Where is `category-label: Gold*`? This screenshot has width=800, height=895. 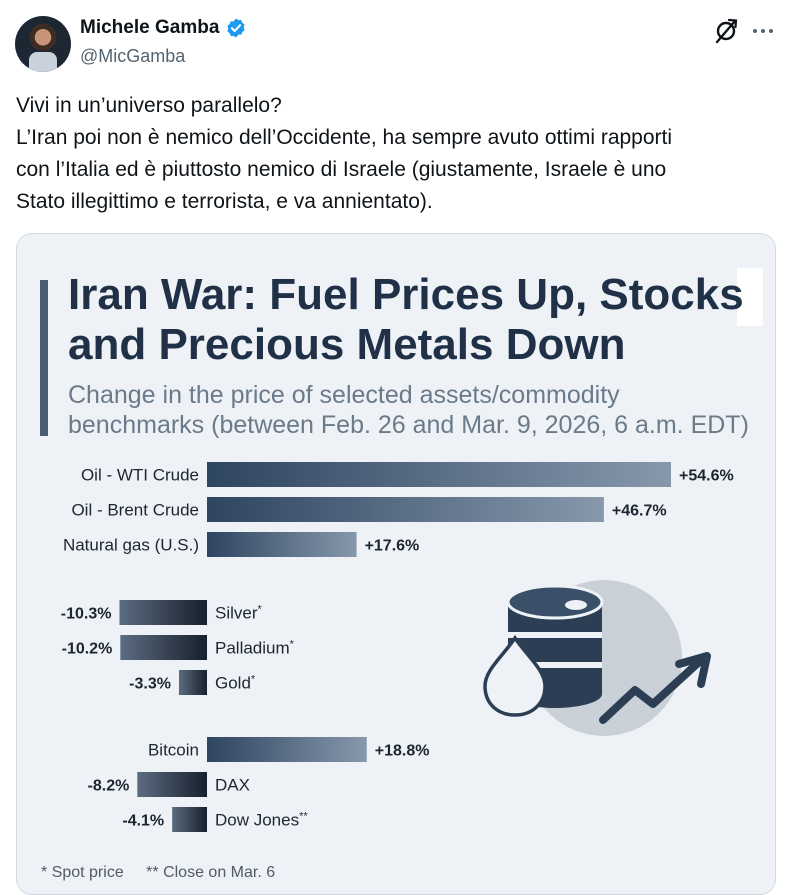
category-label: Gold* is located at coordinates (235, 683).